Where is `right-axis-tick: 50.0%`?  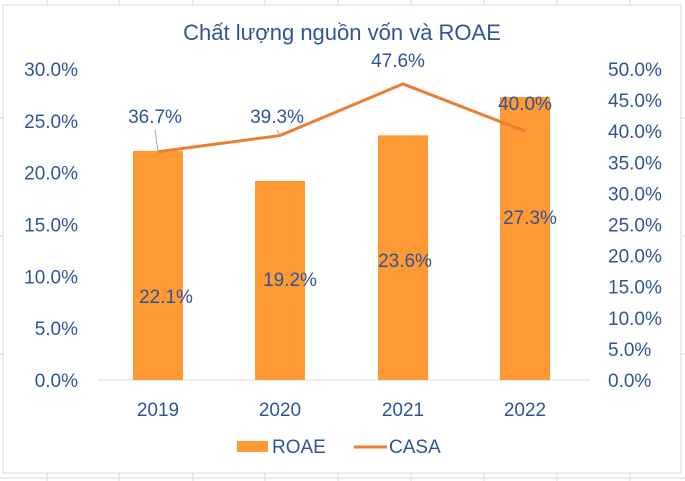 right-axis-tick: 50.0% is located at coordinates (635, 70).